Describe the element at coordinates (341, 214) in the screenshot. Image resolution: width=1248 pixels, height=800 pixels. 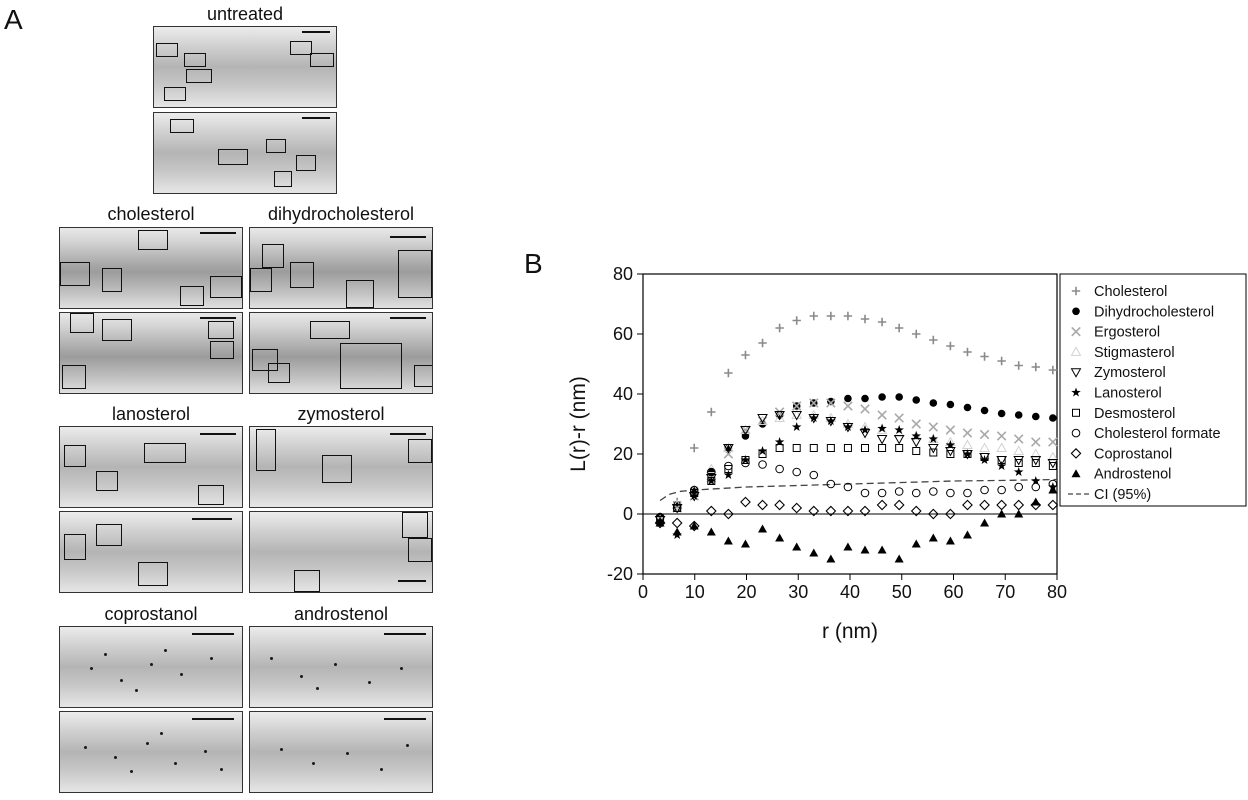
I see `label-dihydrocholesterol: dihydrocholesterol` at that location.